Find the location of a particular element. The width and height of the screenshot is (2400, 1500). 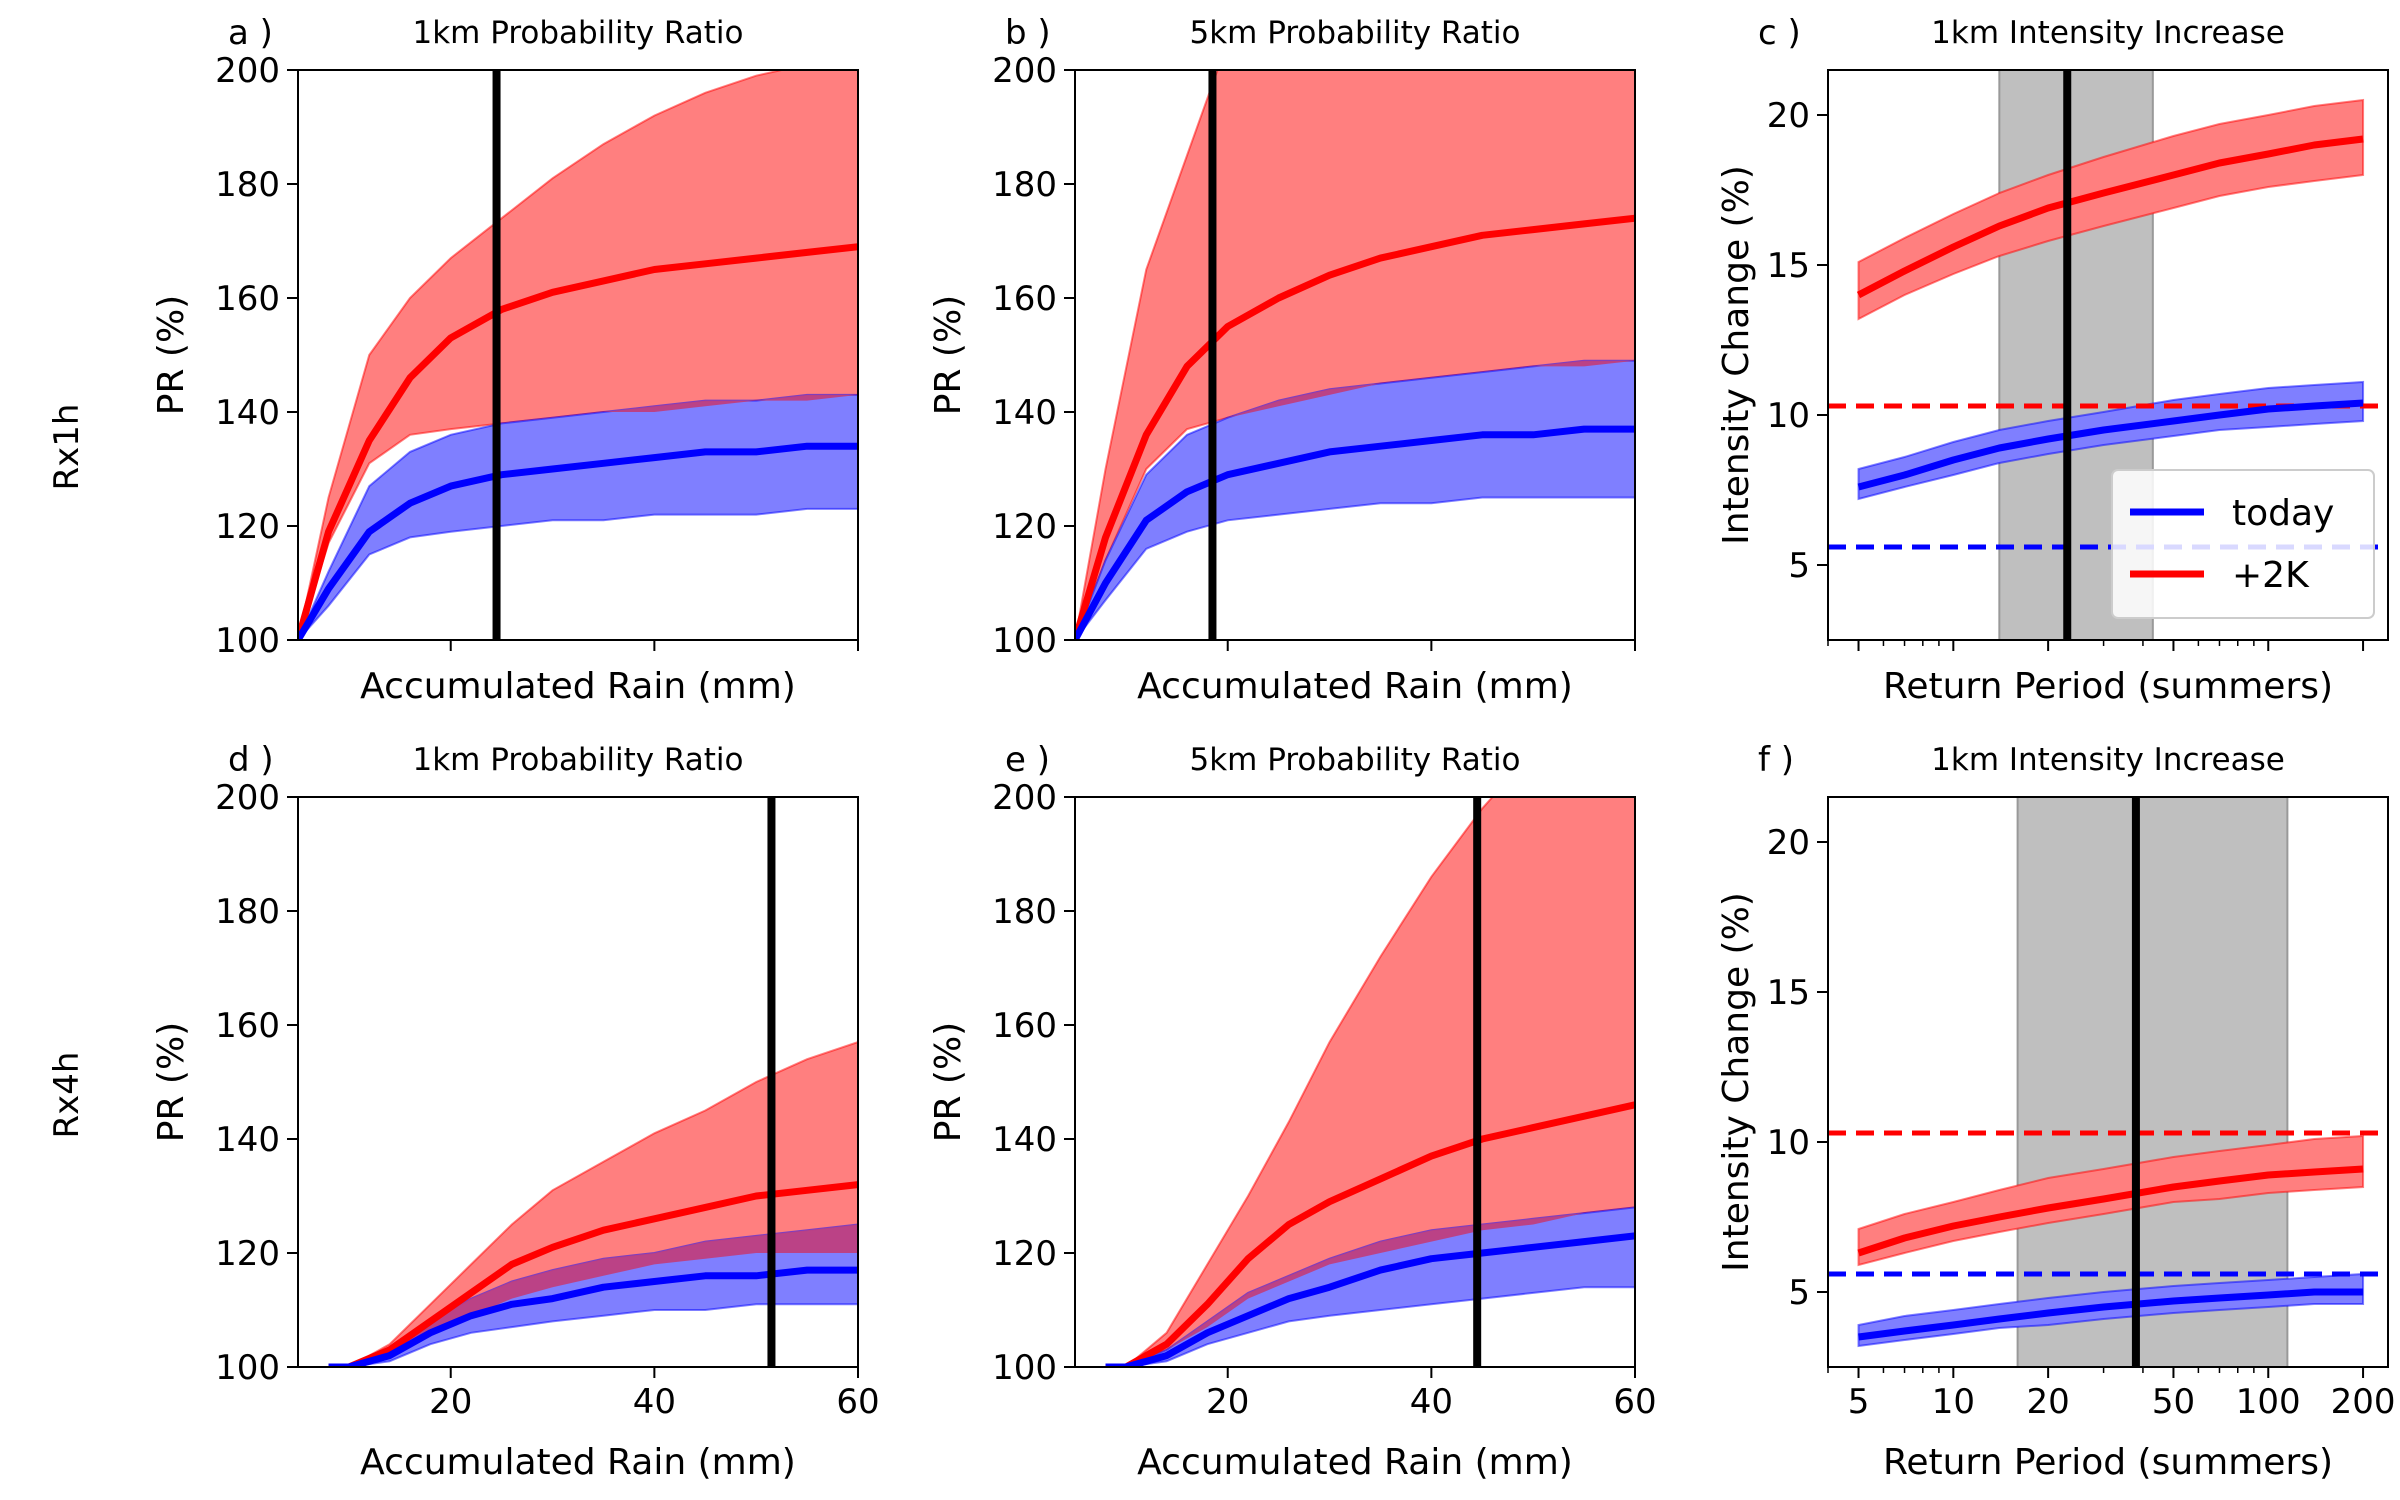

x-tick-label: 10 is located at coordinates (1953, 1402).